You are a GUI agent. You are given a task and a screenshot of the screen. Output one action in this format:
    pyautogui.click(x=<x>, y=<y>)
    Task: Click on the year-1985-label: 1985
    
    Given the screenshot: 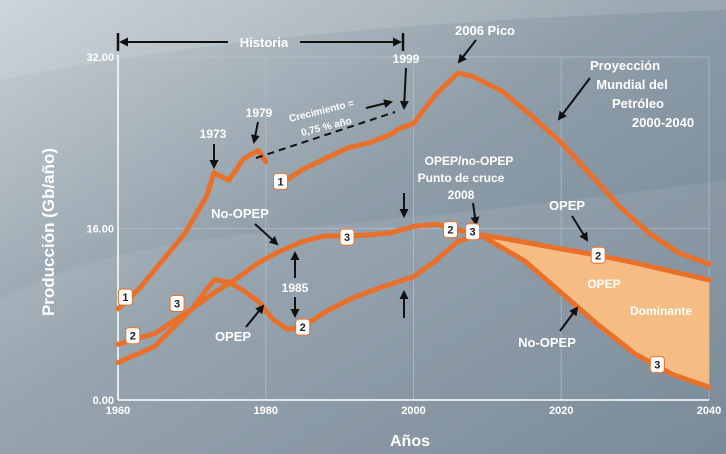 What is the action you would take?
    pyautogui.click(x=295, y=288)
    